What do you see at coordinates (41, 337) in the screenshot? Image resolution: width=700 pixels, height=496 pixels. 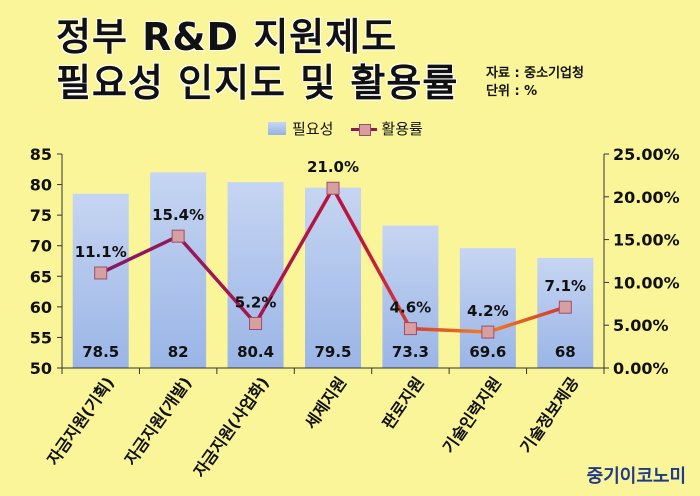 I see `left-tick-label: 55` at bounding box center [41, 337].